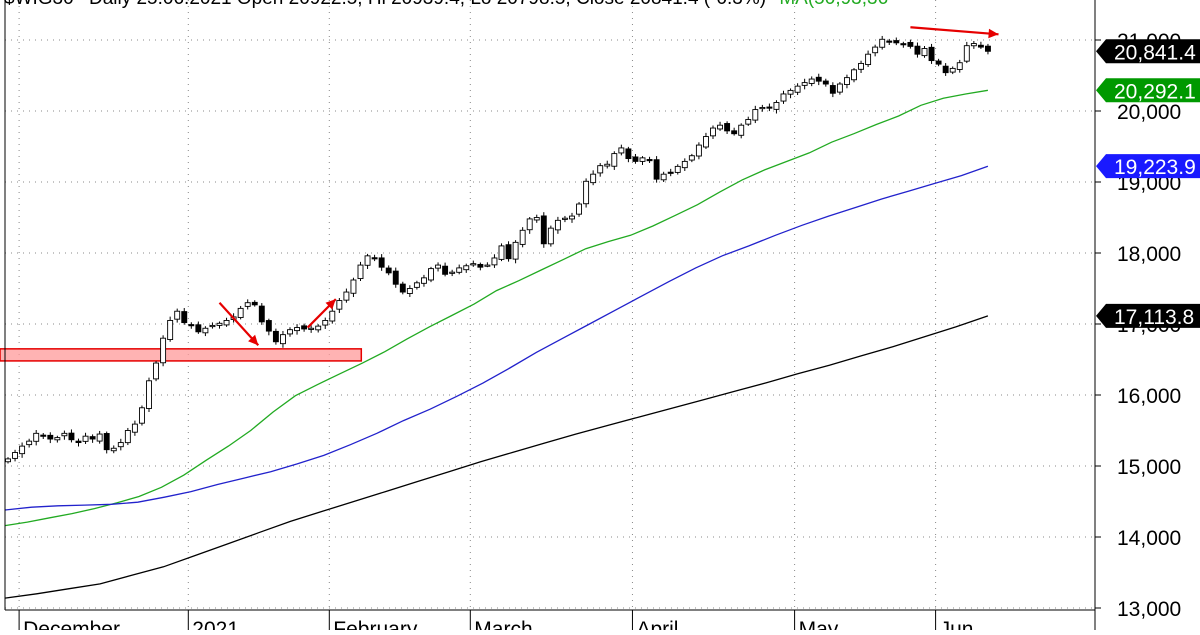 This screenshot has height=635, width=1200. Describe the element at coordinates (1155, 52) in the screenshot. I see `price-label-text: 20,841.4` at that location.